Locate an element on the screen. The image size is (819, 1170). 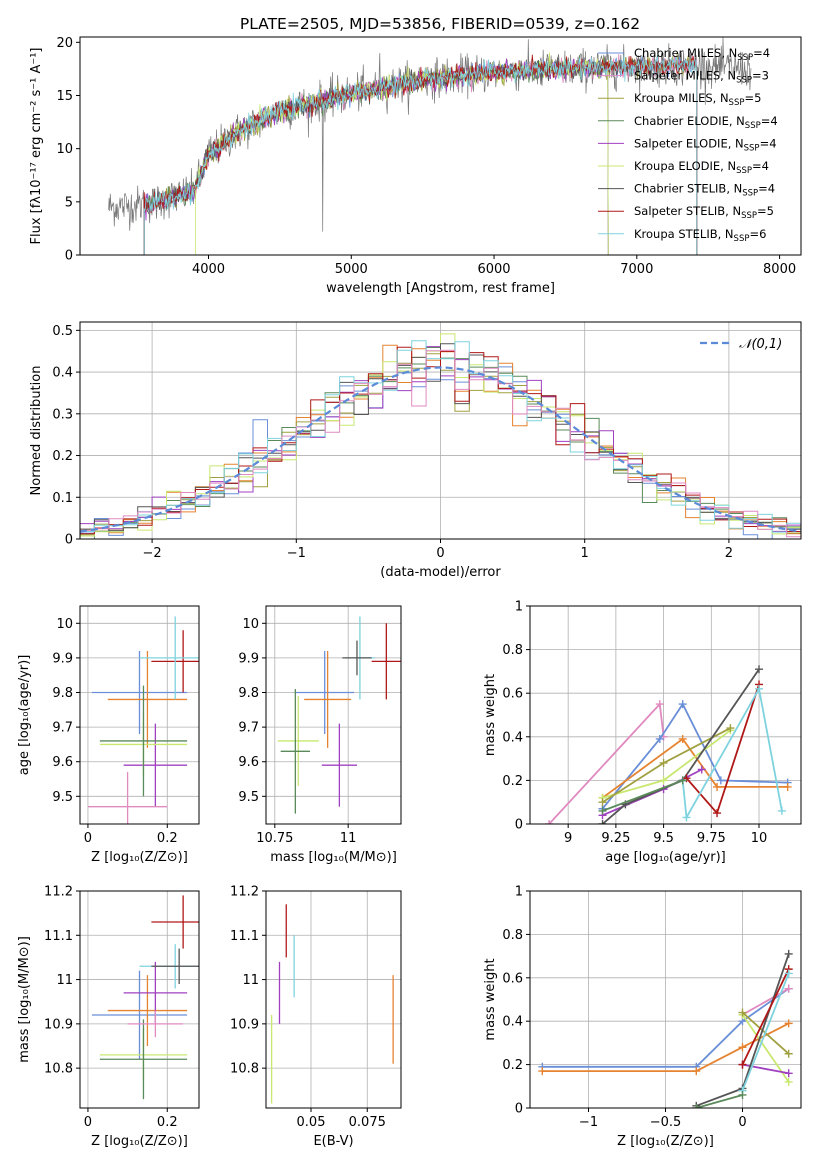
legend-entry: Kroupa STELIB, NSSP=6 is located at coordinates (700, 235).